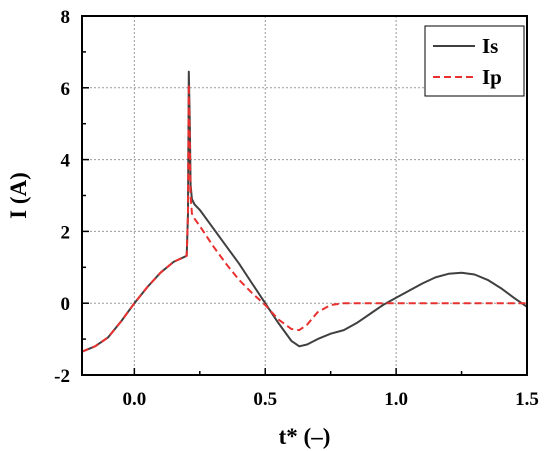 Image resolution: width=550 pixels, height=451 pixels. I want to click on y-tick-label: 0, so click(66, 304).